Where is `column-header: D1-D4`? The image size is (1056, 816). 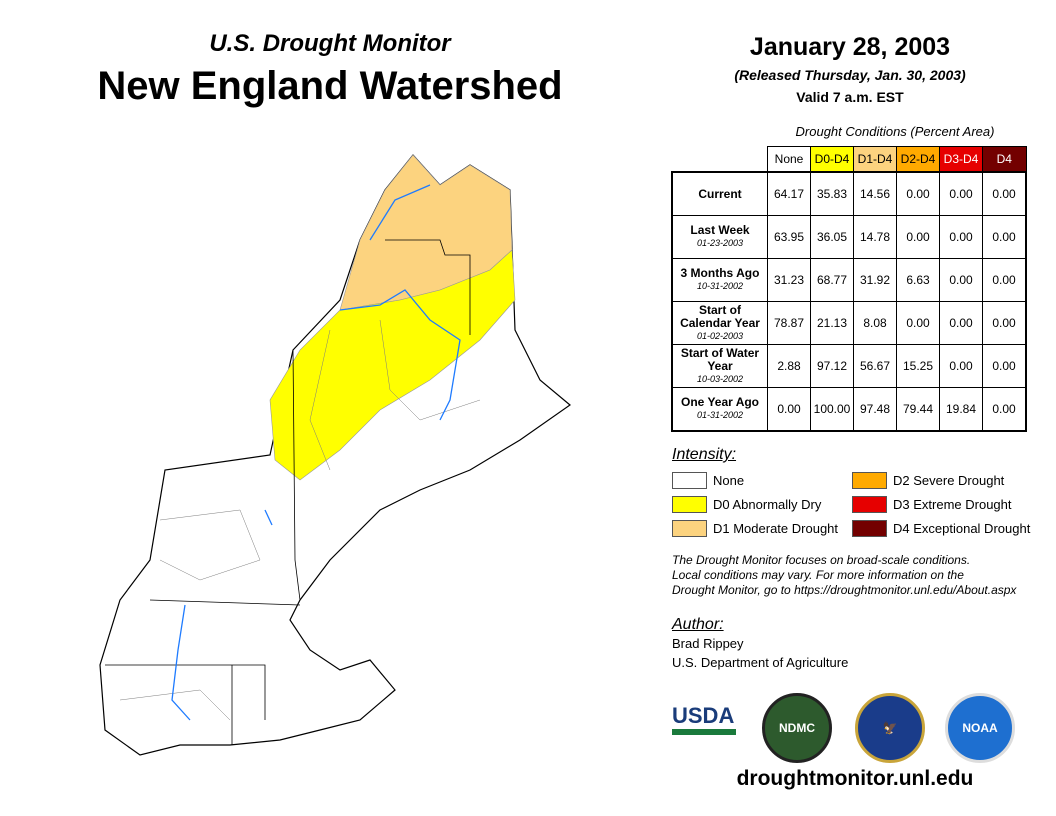 column-header: D1-D4 is located at coordinates (875, 159).